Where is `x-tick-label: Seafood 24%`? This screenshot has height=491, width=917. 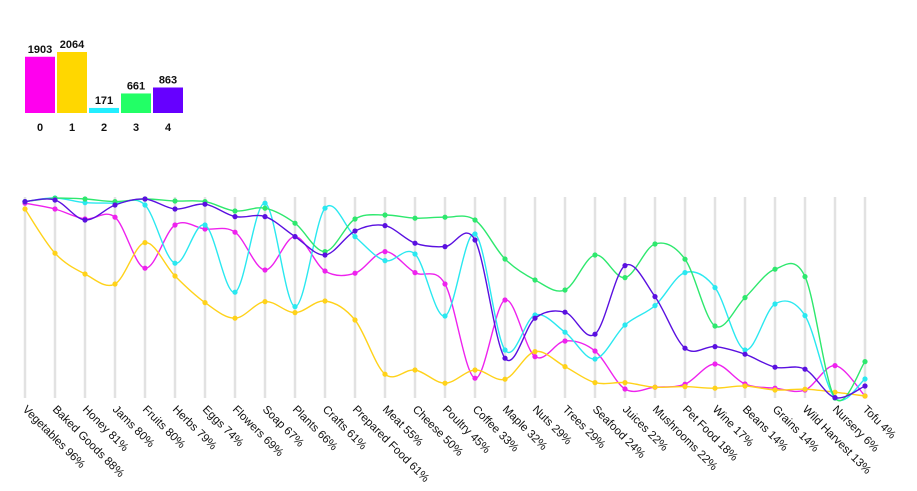 x-tick-label: Seafood 24% is located at coordinates (618, 432).